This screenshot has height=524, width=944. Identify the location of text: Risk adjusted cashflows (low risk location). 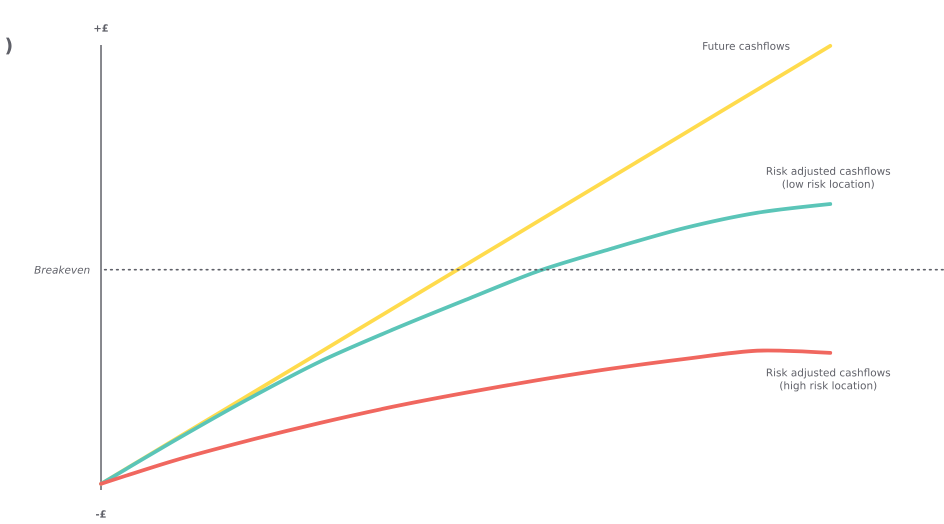
(828, 178).